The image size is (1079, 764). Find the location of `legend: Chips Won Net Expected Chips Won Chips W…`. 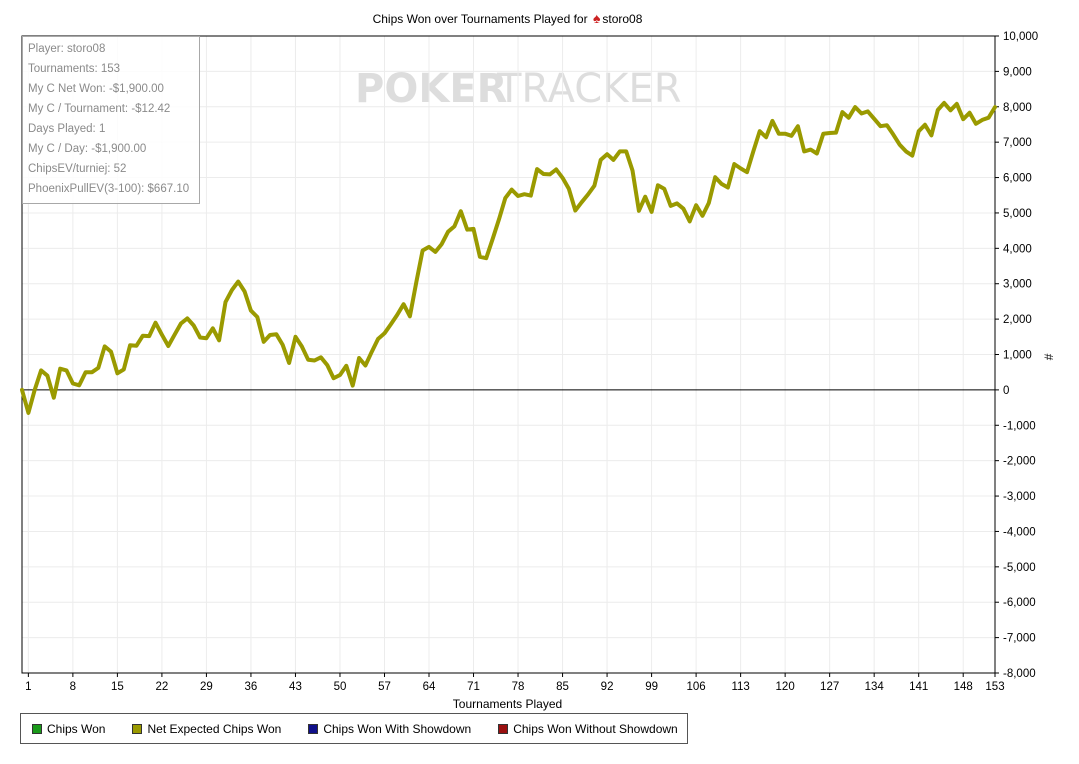

legend: Chips Won Net Expected Chips Won Chips W… is located at coordinates (354, 728).